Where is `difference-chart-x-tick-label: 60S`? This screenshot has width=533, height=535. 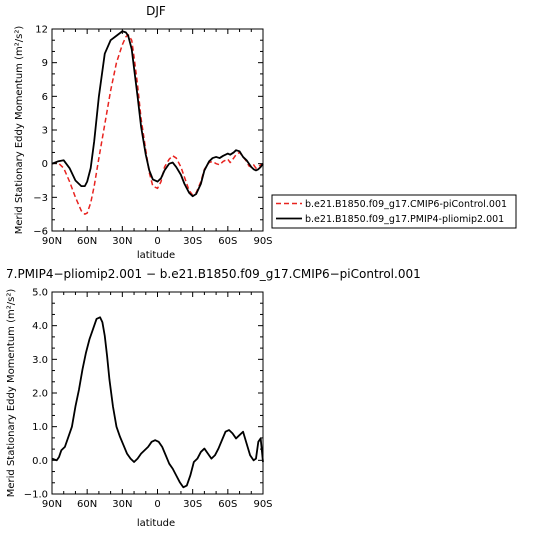 difference-chart-x-tick-label: 60S is located at coordinates (227, 504).